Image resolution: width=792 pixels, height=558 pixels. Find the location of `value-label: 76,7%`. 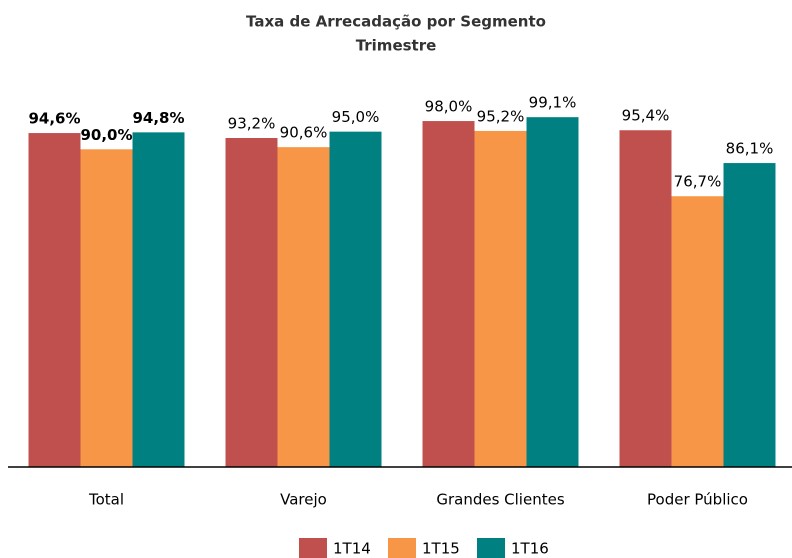

value-label: 76,7% is located at coordinates (698, 182).